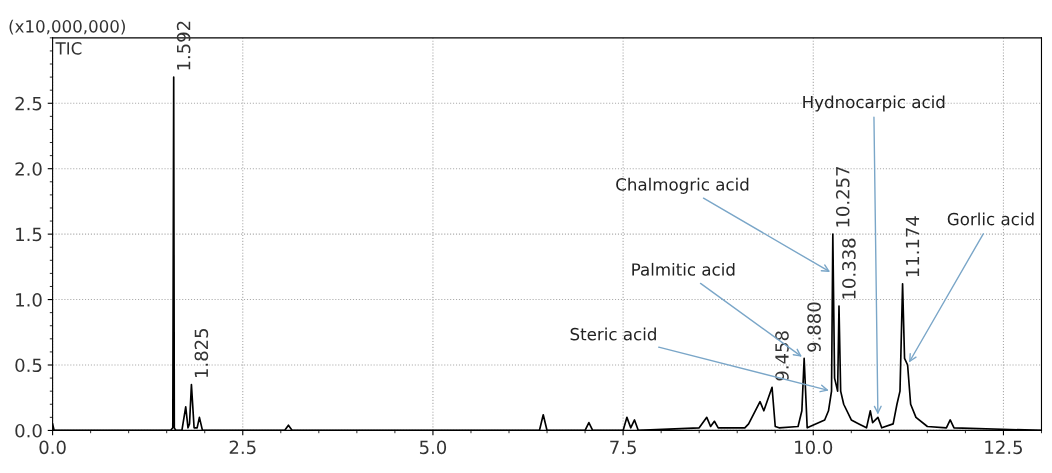  I want to click on y-tick-label: 0.0, so click(28, 430).